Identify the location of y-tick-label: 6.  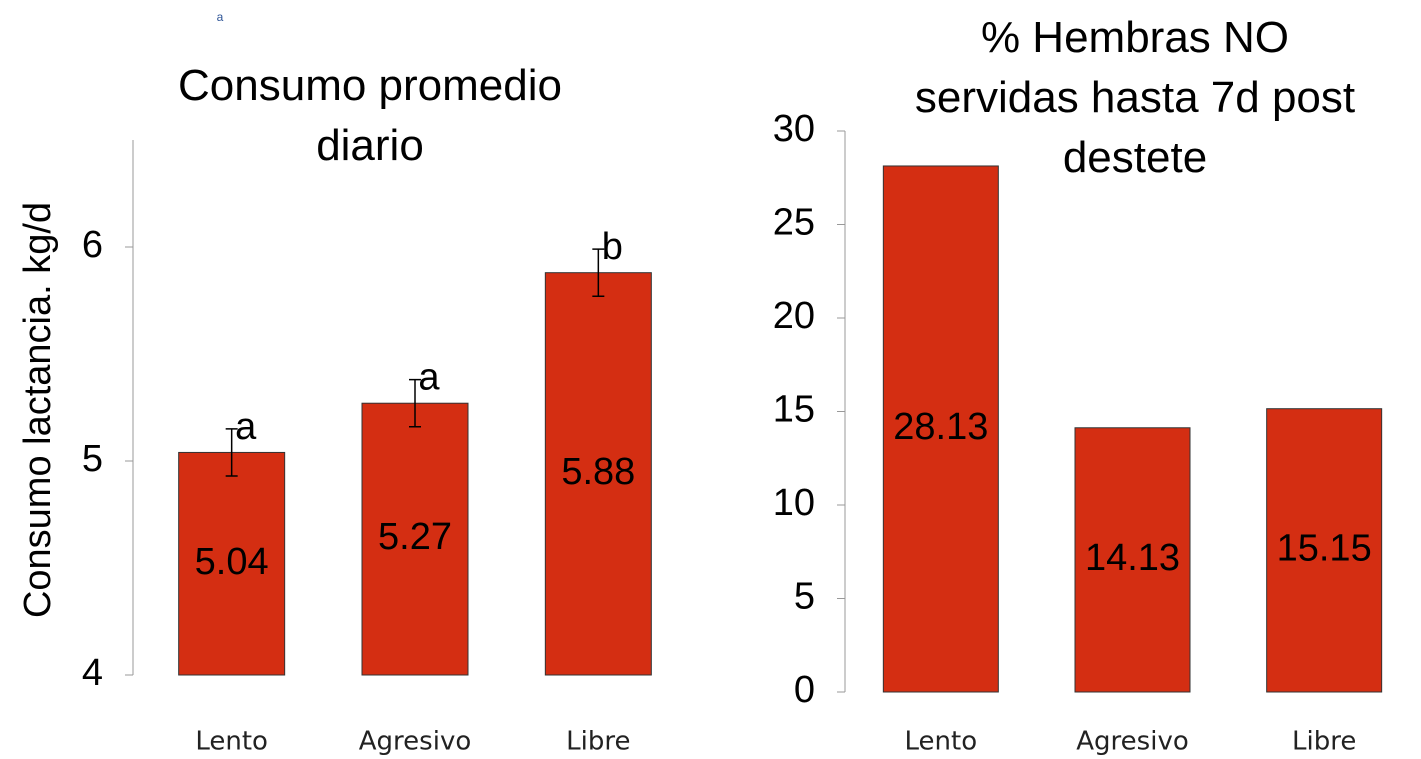
(92, 245).